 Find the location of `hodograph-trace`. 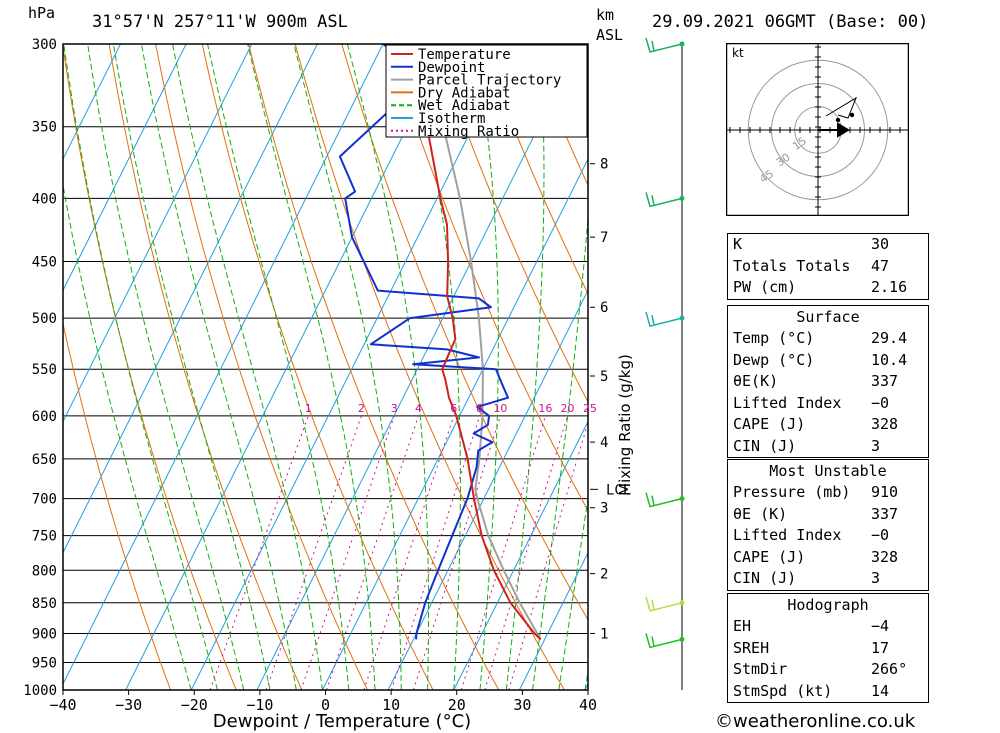

hodograph-trace is located at coordinates (841, 107).